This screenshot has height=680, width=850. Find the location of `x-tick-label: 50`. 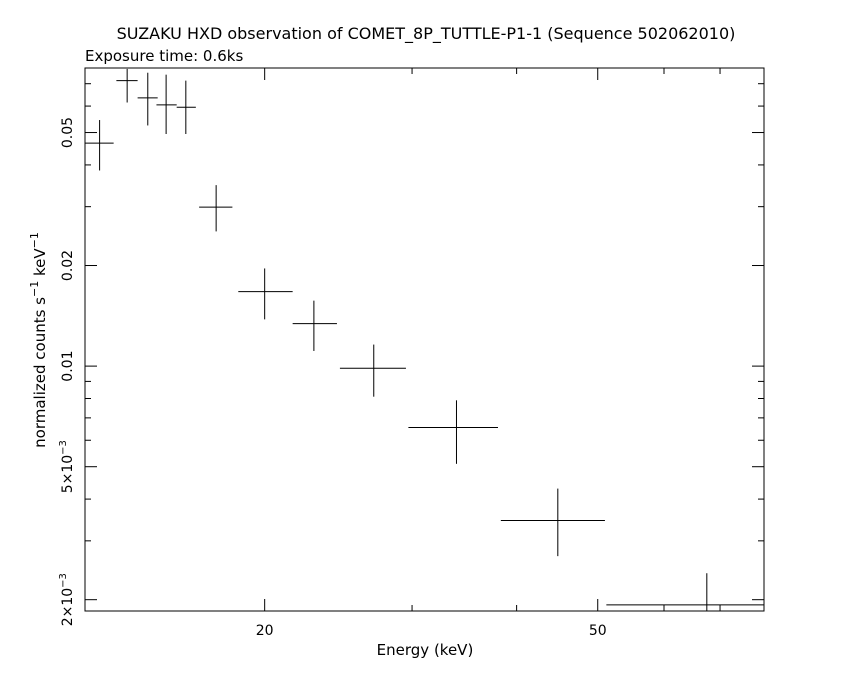

x-tick-label: 50 is located at coordinates (598, 631).